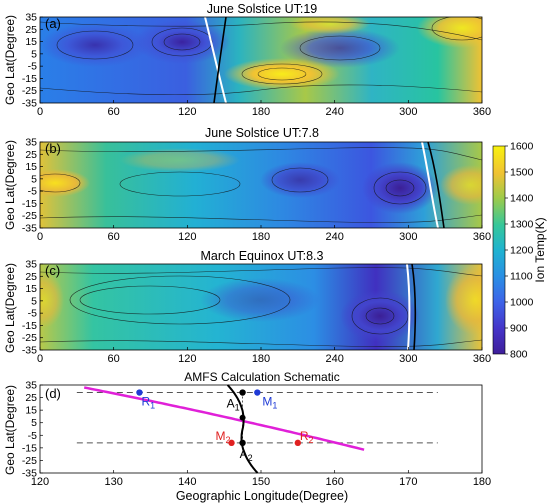 Image resolution: width=550 pixels, height=504 pixels. Describe the element at coordinates (298, 443) in the screenshot. I see `point-r2` at that location.